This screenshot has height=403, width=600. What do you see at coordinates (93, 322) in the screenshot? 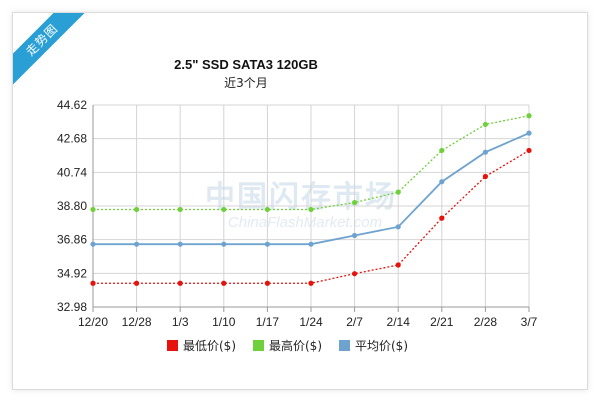
I see `x-tick-label: 12/20` at bounding box center [93, 322].